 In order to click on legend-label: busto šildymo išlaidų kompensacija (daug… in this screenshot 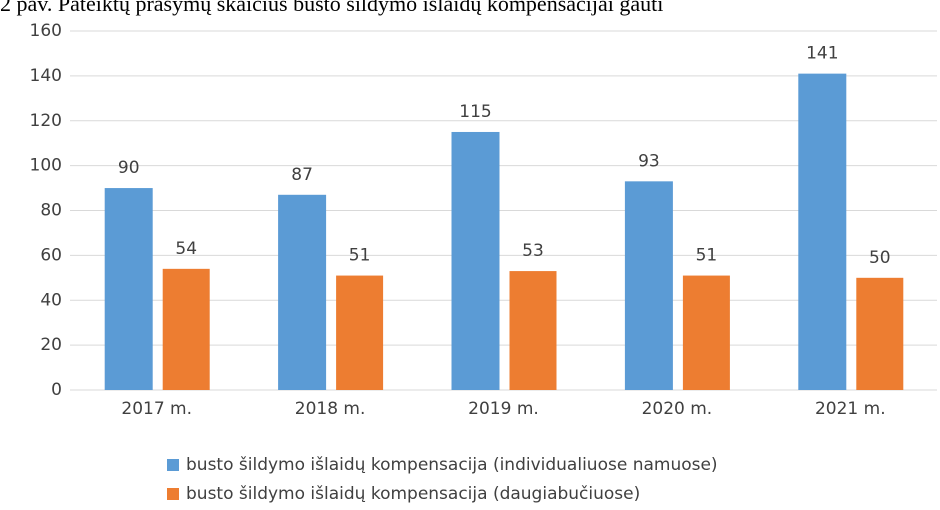, I will do `click(413, 494)`.